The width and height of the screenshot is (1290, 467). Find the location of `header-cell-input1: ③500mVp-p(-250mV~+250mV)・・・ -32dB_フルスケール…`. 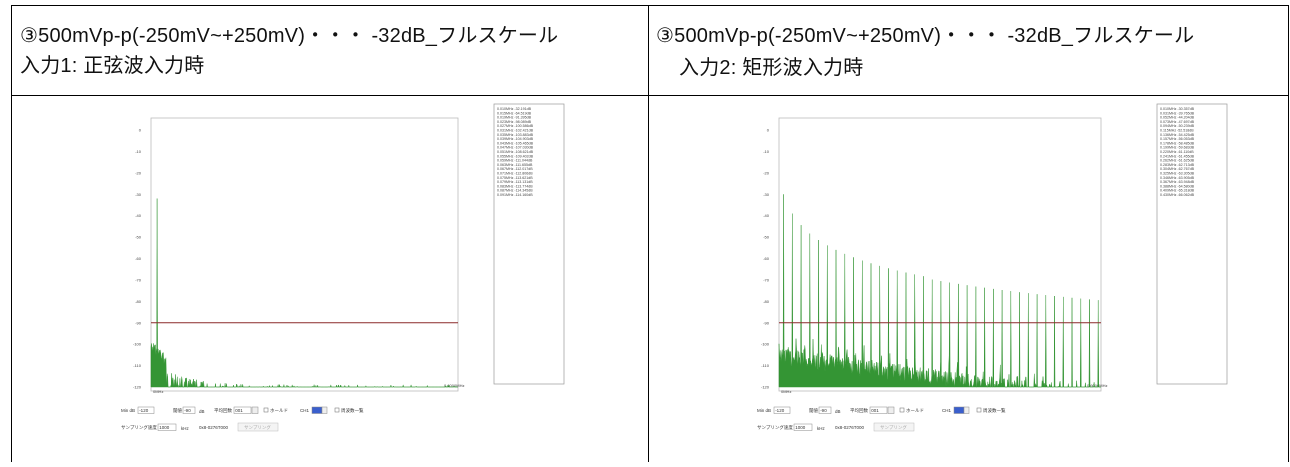

header-cell-input1: ③500mVp-p(-250mV~+250mV)・・・ -32dB_フルスケール… is located at coordinates (330, 51).